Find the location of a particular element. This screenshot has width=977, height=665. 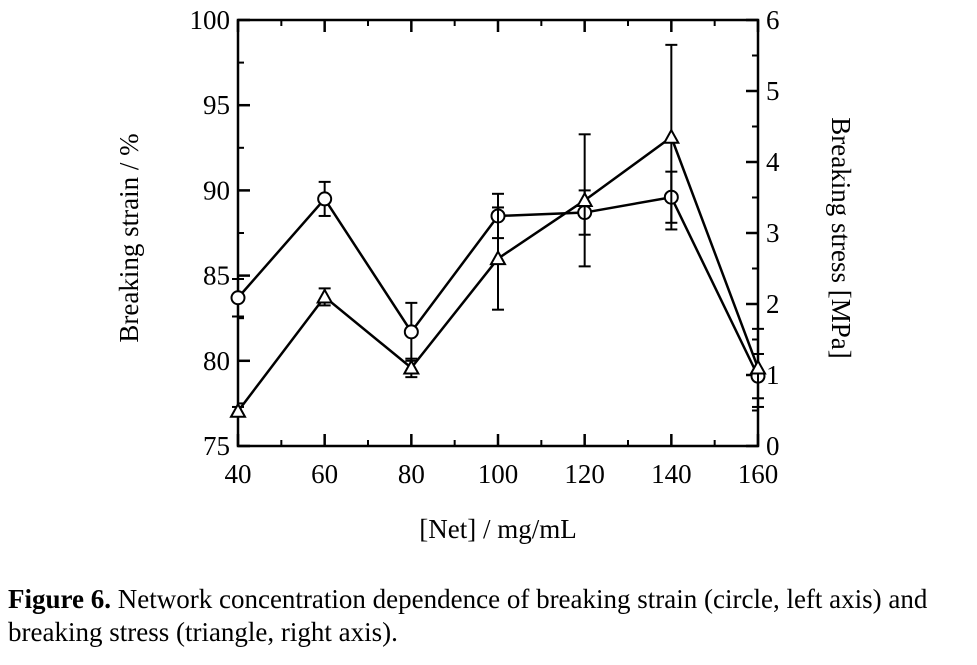

right-axis-ticks: 0 1 2 3 4 5 6 is located at coordinates (763, 233).